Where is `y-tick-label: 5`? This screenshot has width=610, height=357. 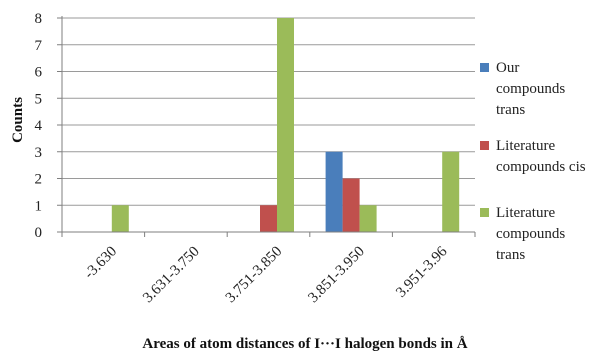
y-tick-label: 5 is located at coordinates (39, 99).